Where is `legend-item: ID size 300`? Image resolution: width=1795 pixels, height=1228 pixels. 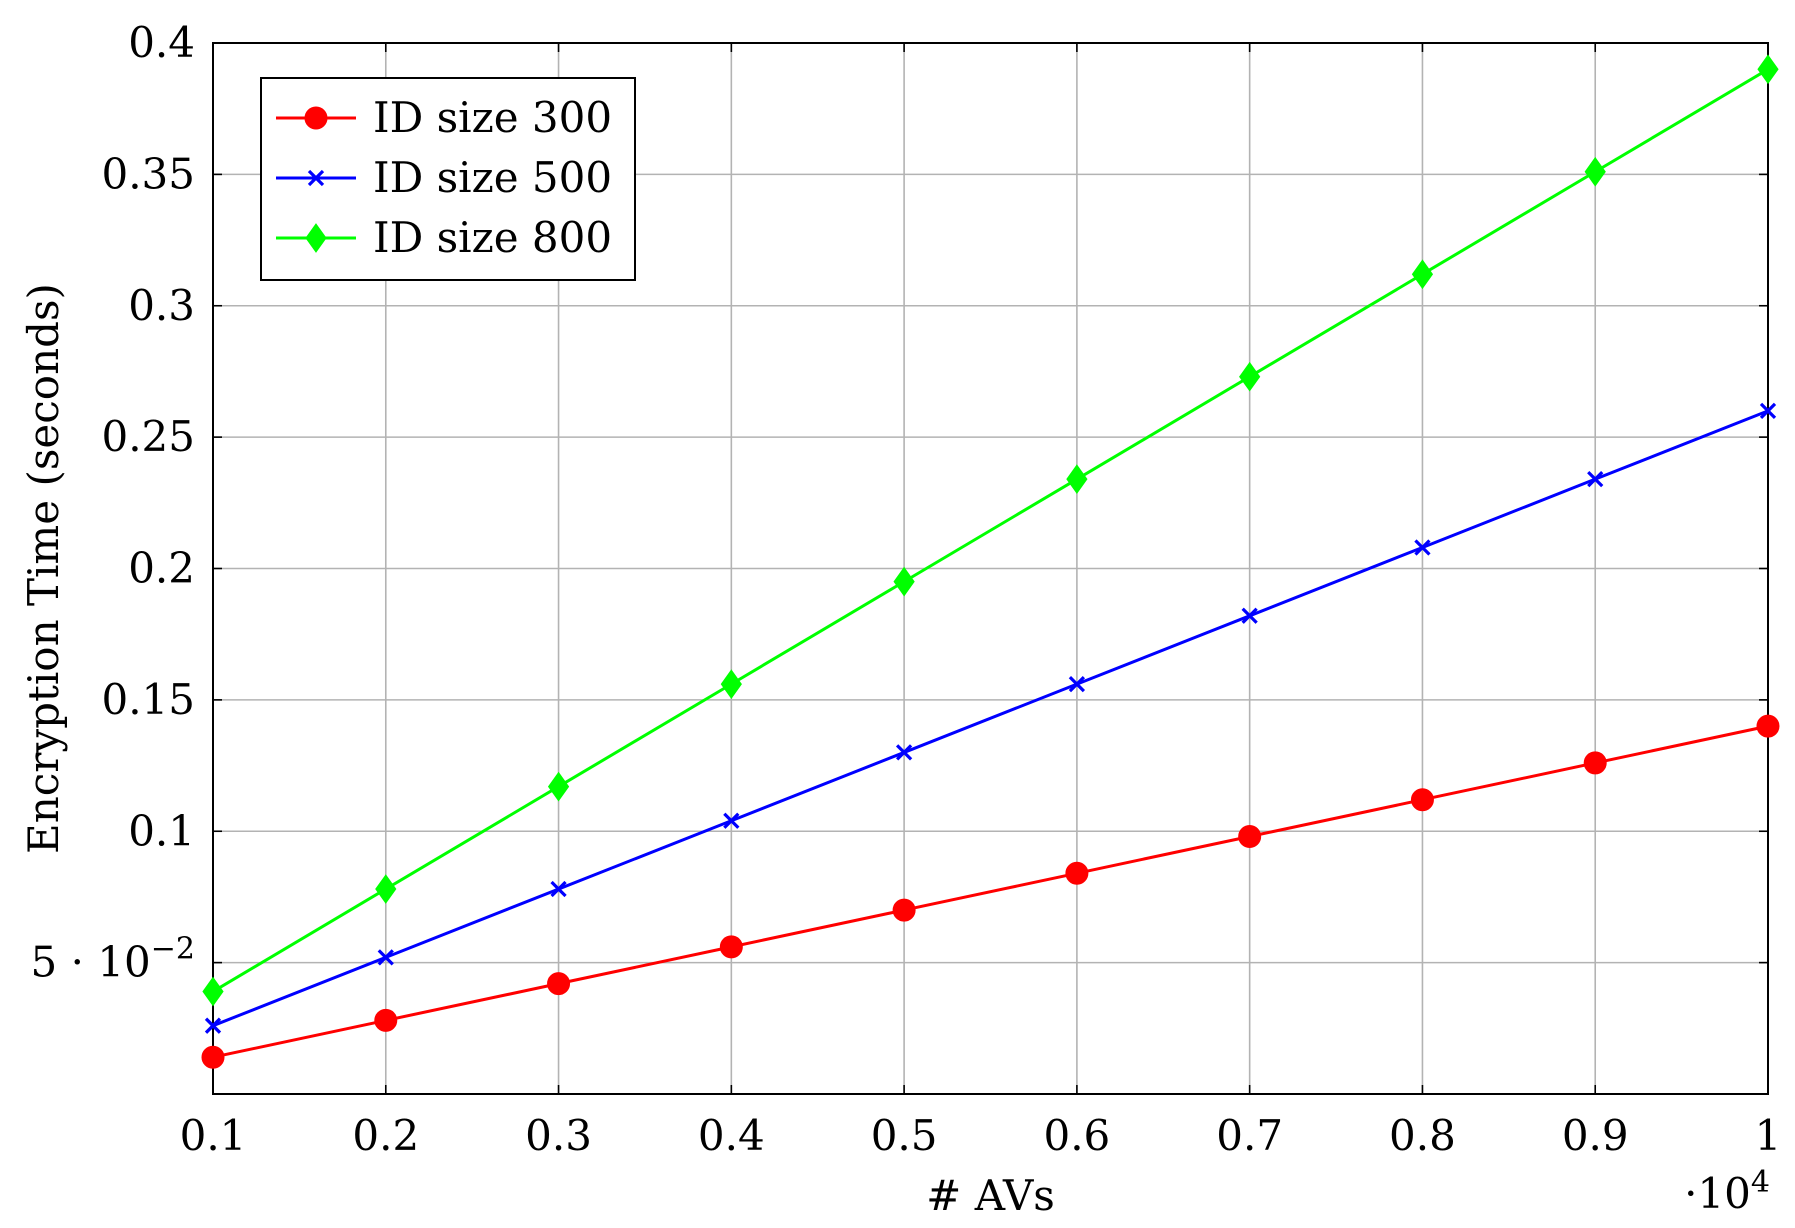
legend-item: ID size 300 is located at coordinates (444, 117).